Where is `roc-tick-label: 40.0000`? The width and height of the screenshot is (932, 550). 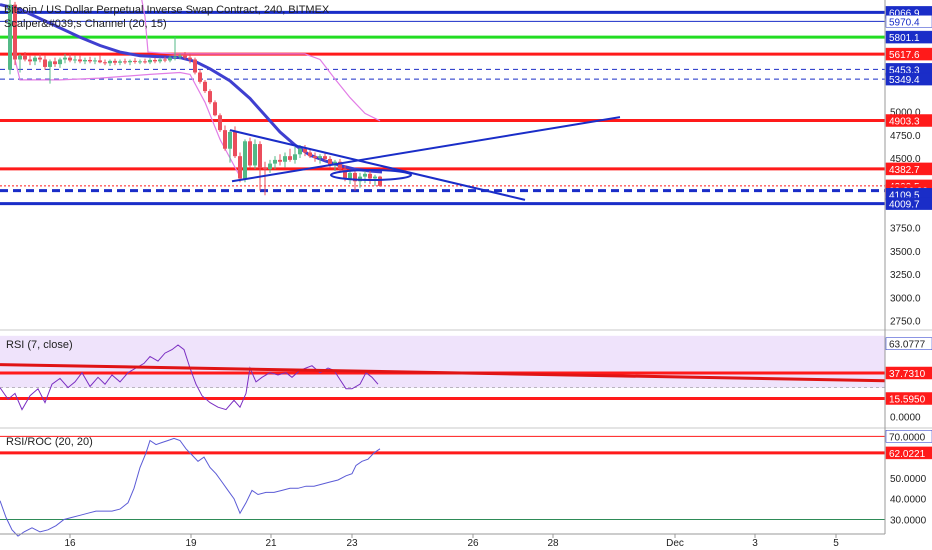 roc-tick-label: 40.0000 is located at coordinates (908, 500).